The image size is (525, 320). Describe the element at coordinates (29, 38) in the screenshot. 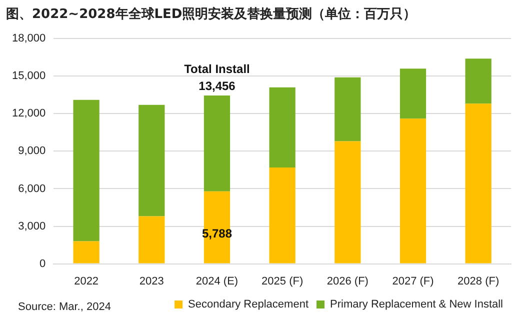

I see `y-tick-label: 18,000` at that location.